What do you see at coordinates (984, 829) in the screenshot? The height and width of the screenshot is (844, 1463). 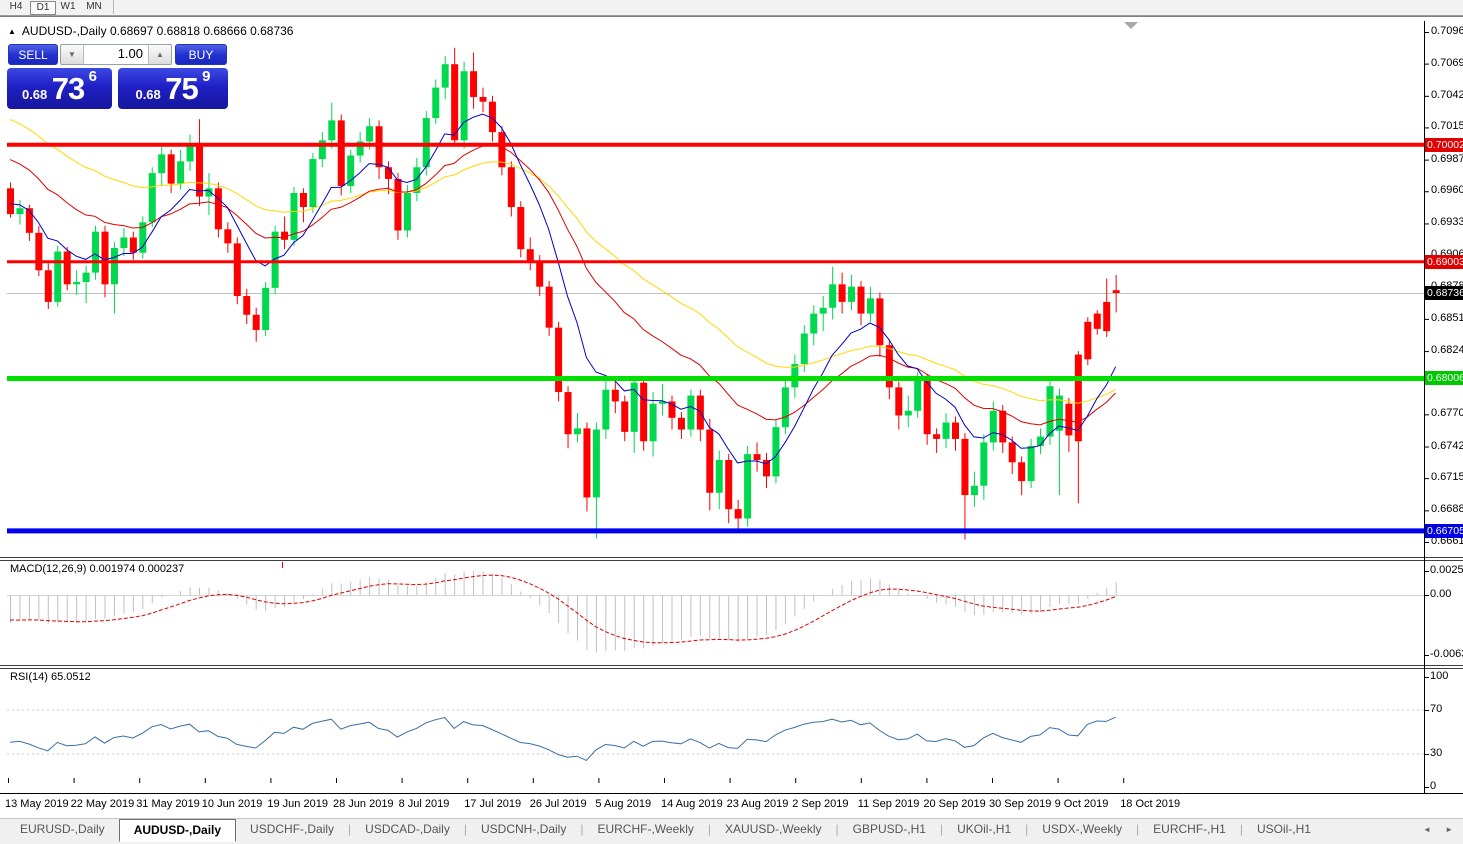 I see `chart-tab-ukoil-h1: UKOil-,H1` at bounding box center [984, 829].